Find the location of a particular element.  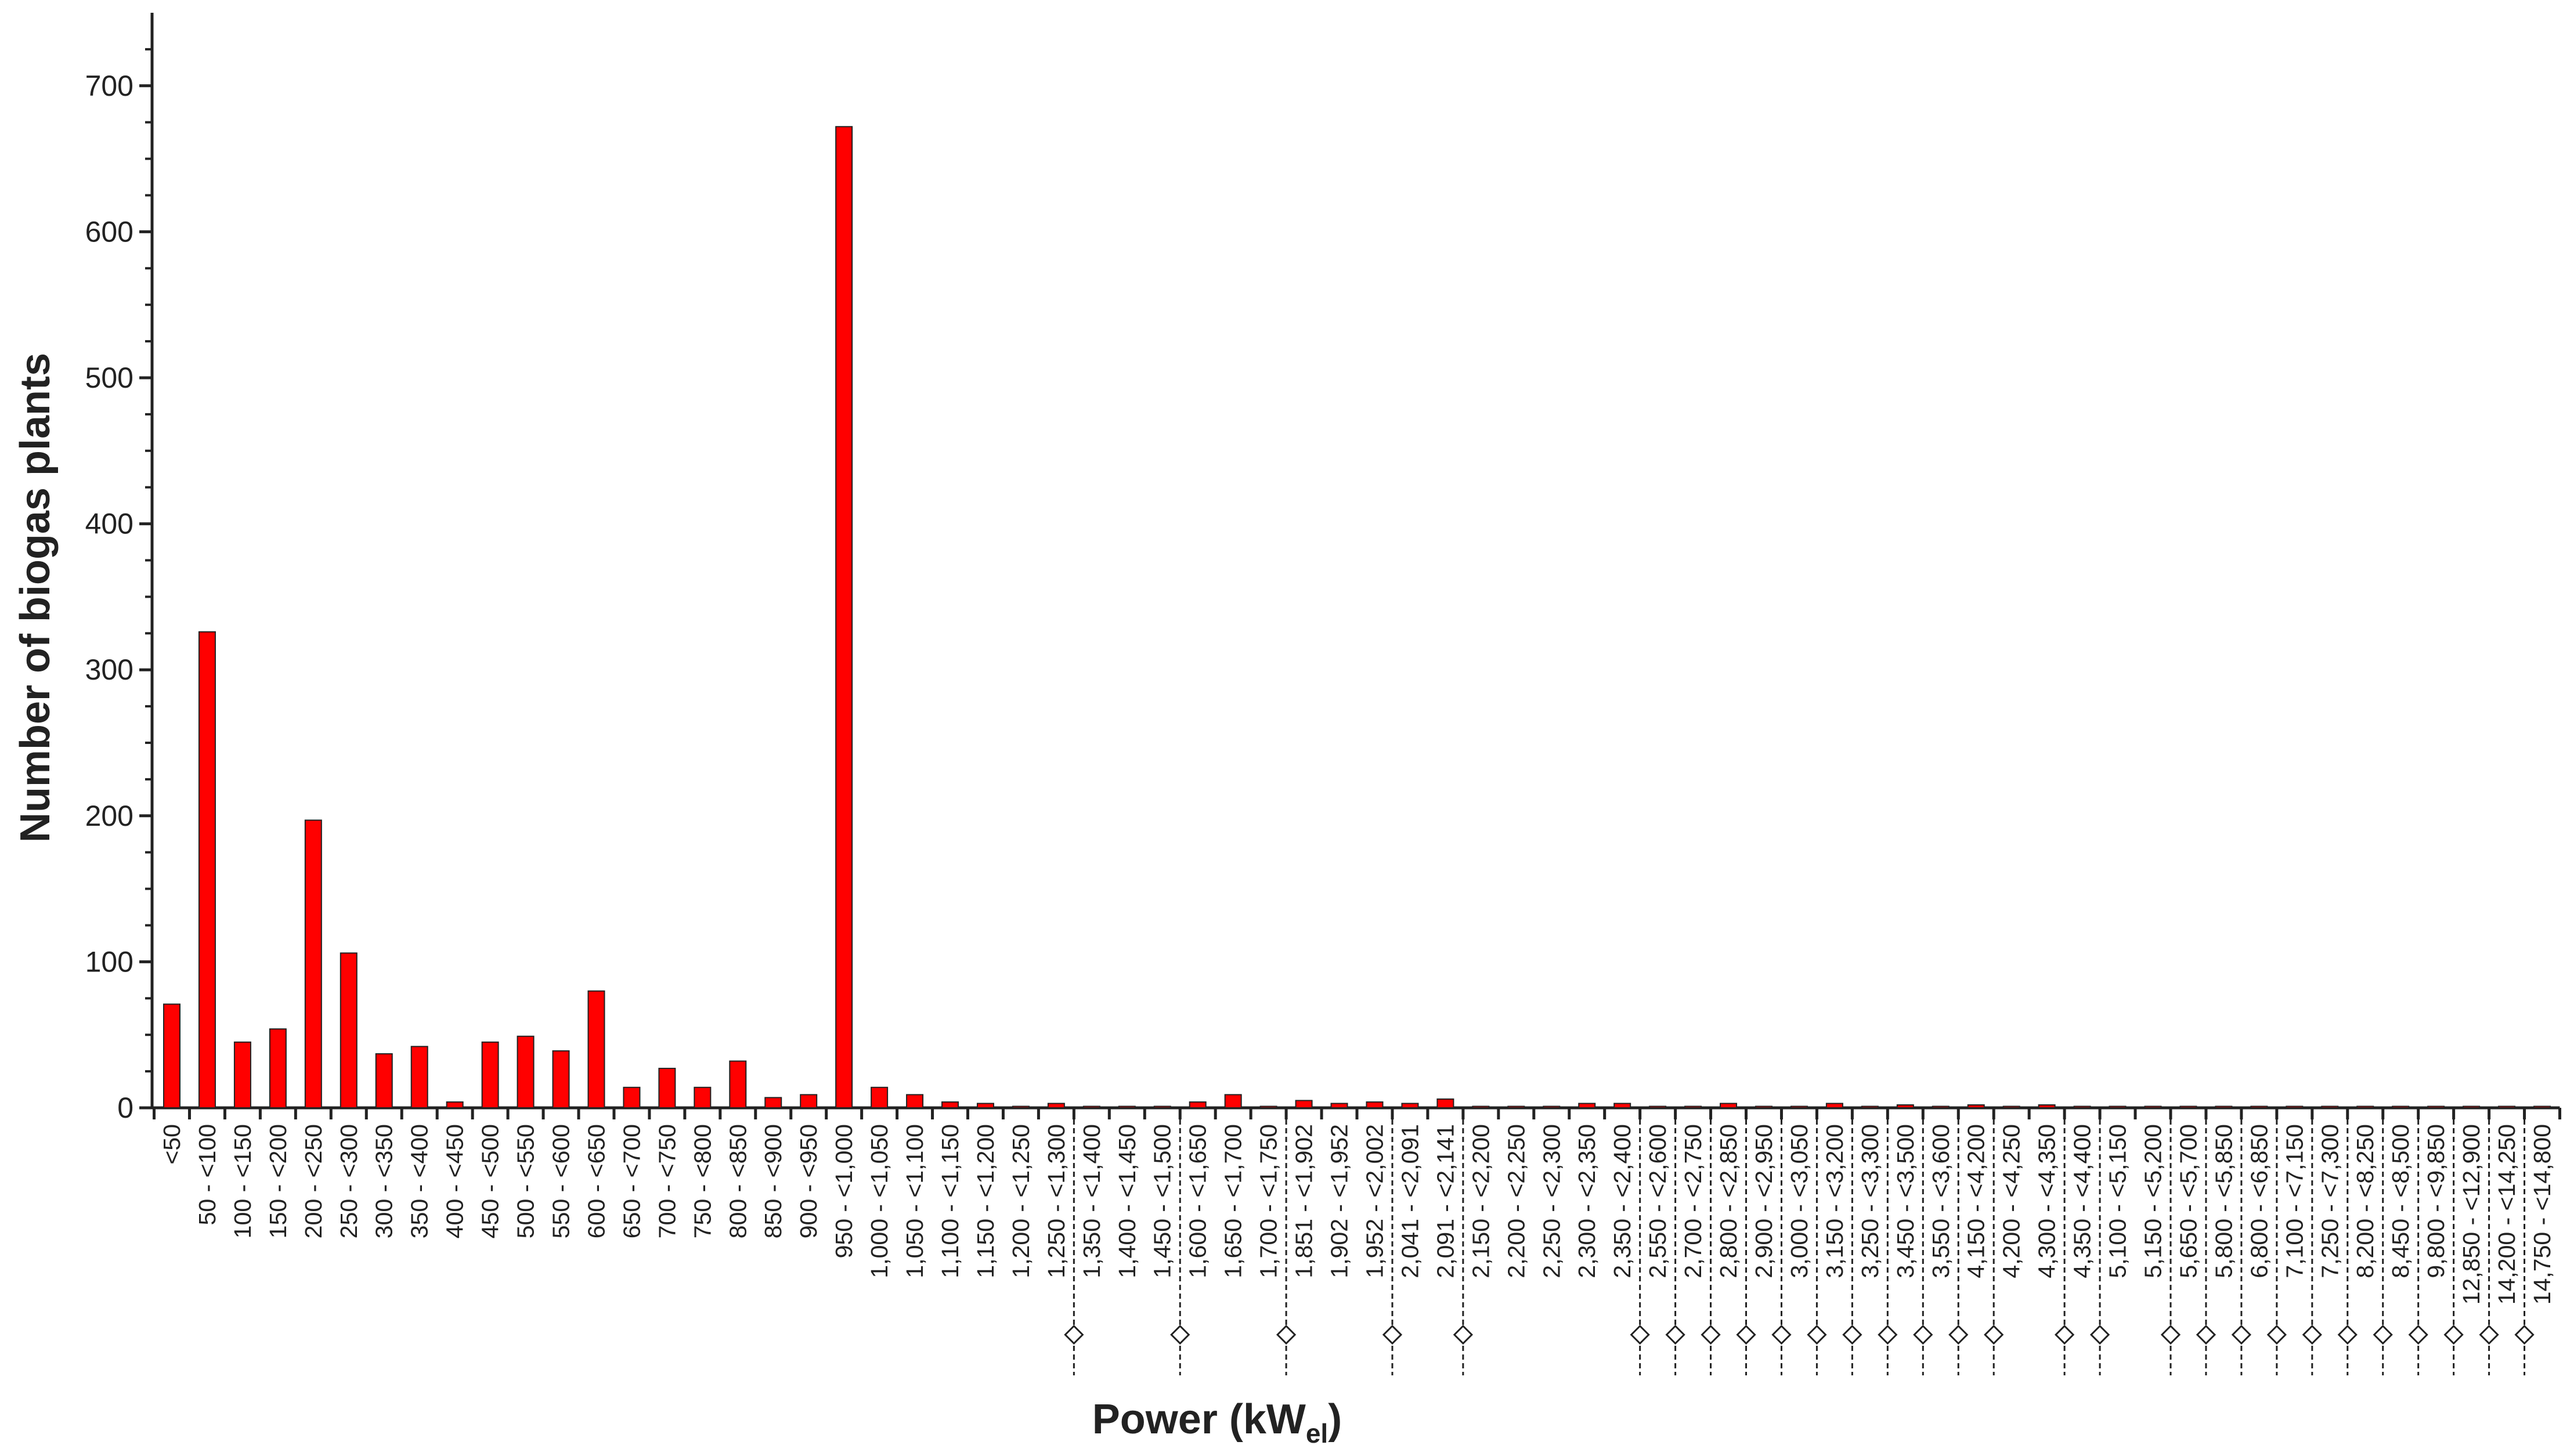

x-tick-label: 600 - <650 is located at coordinates (596, 1181).